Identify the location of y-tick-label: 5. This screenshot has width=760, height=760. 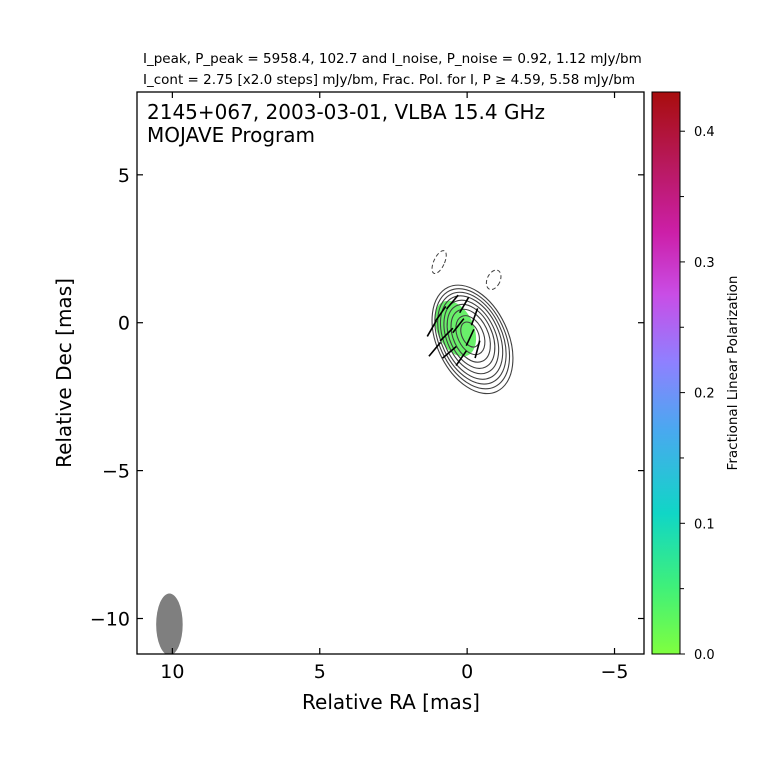
(124, 176).